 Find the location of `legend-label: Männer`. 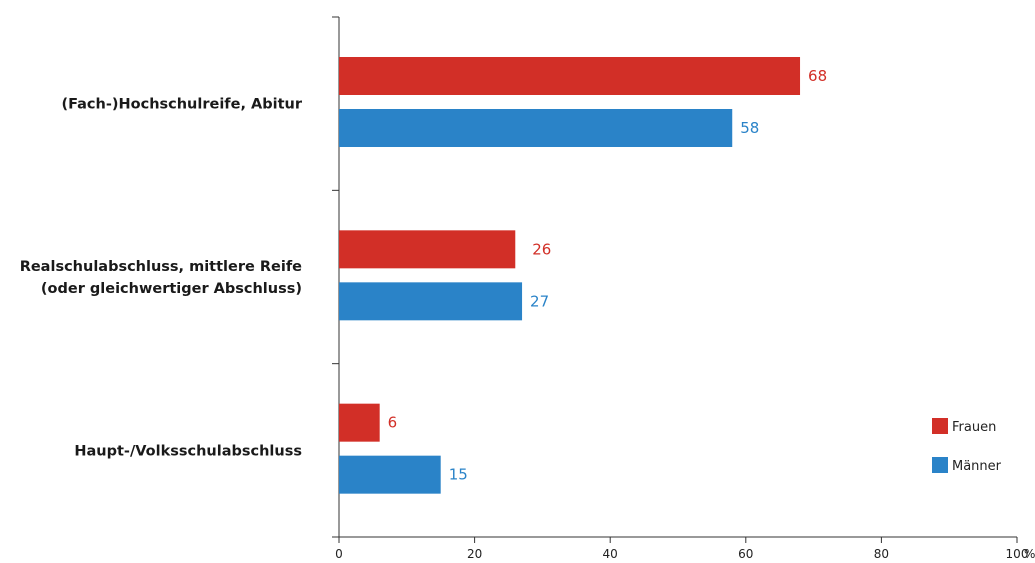

legend-label: Männer is located at coordinates (977, 466).